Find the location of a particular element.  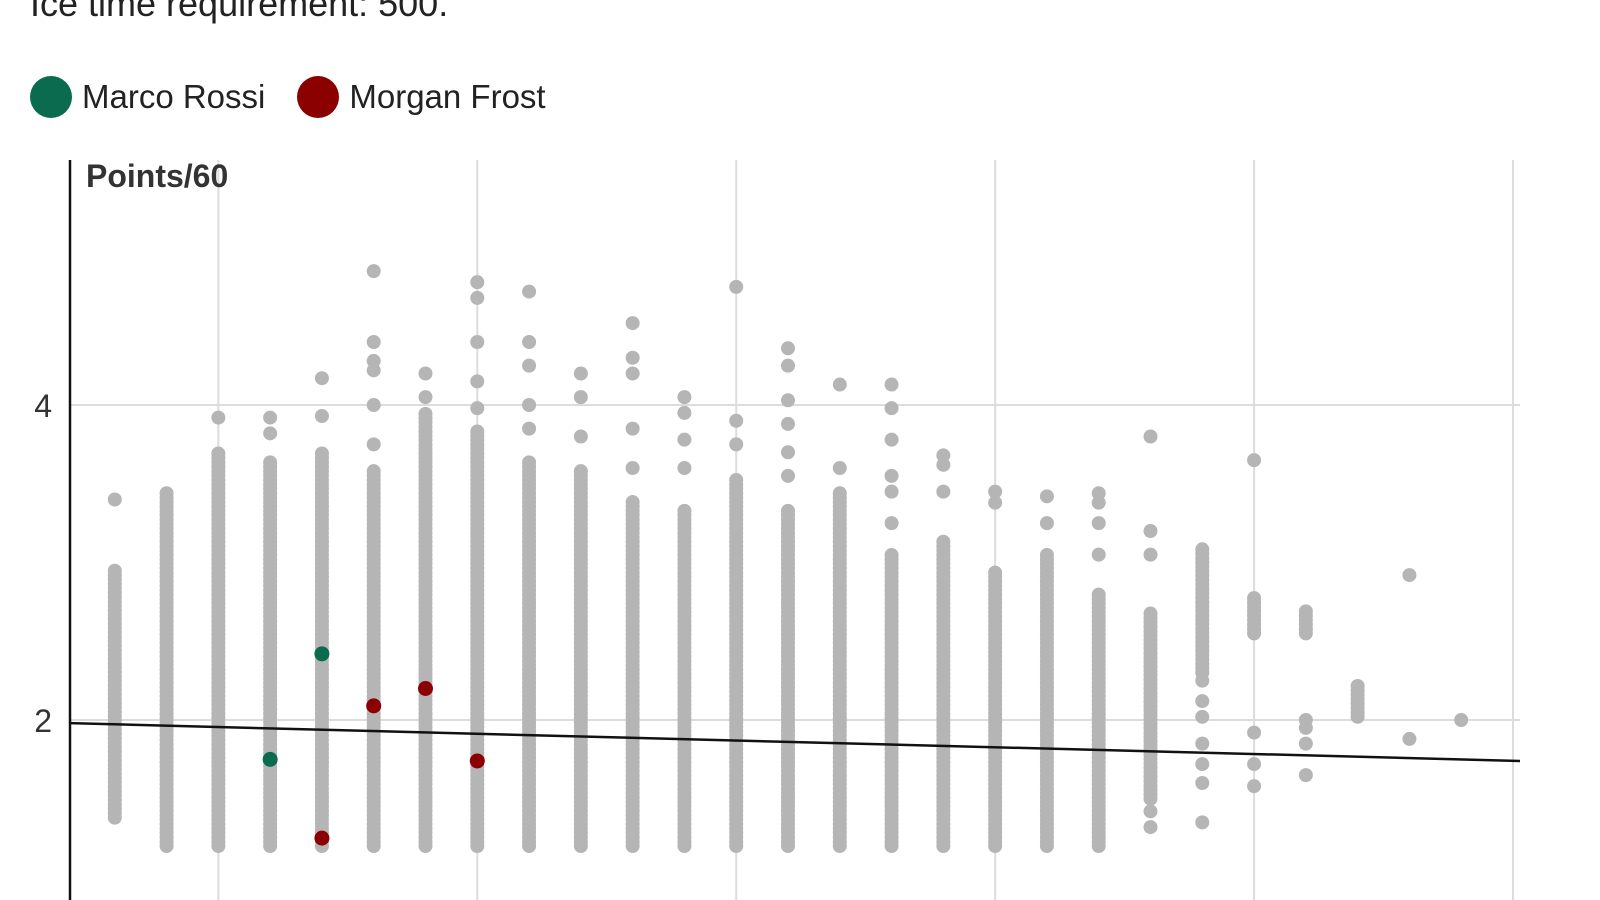

chart-subtitle: Ice time requirement: 500. is located at coordinates (239, 12).